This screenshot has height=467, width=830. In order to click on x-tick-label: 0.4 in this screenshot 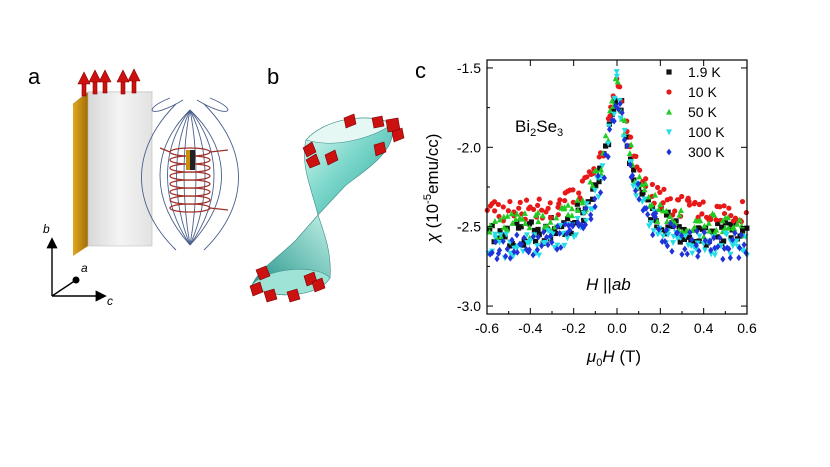, I will do `click(704, 328)`.